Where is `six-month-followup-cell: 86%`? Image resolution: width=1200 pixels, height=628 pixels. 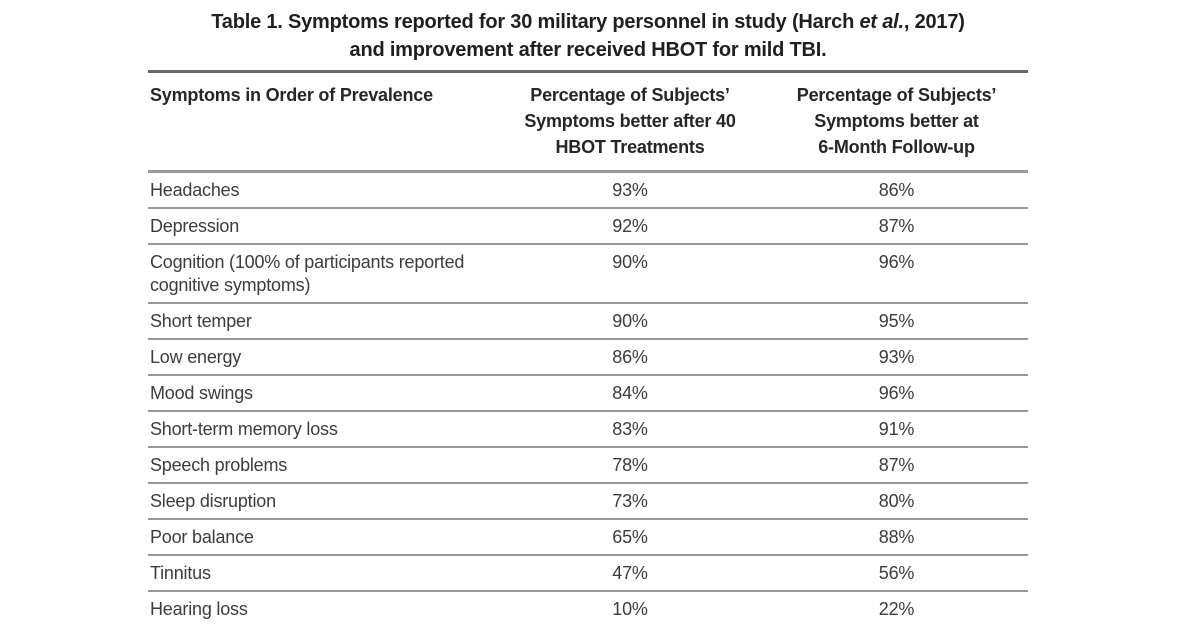
six-month-followup-cell: 86% is located at coordinates (896, 190).